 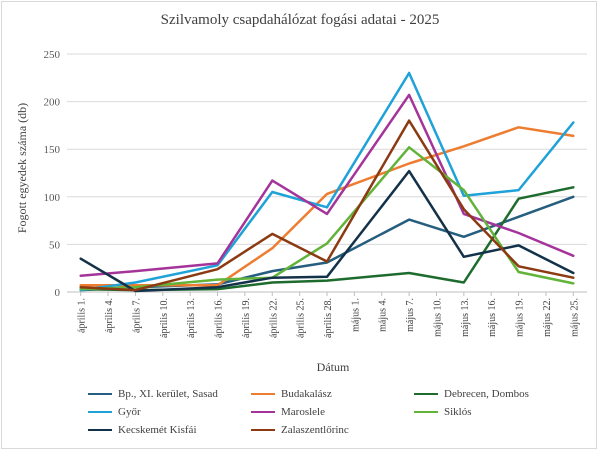 What do you see at coordinates (52, 103) in the screenshot?
I see `y-tick-label: 200` at bounding box center [52, 103].